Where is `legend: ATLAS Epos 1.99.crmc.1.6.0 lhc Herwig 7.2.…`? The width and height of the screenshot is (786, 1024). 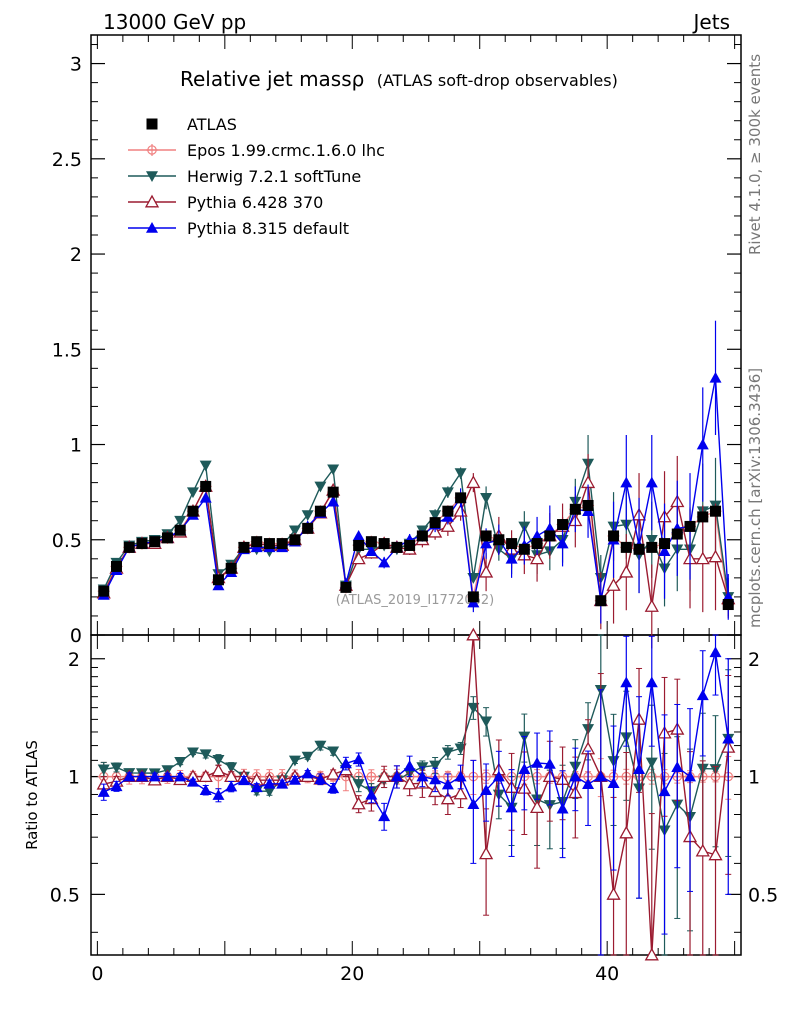 legend: ATLAS Epos 1.99.crmc.1.6.0 lhc Herwig 7.2.… is located at coordinates (256, 176).